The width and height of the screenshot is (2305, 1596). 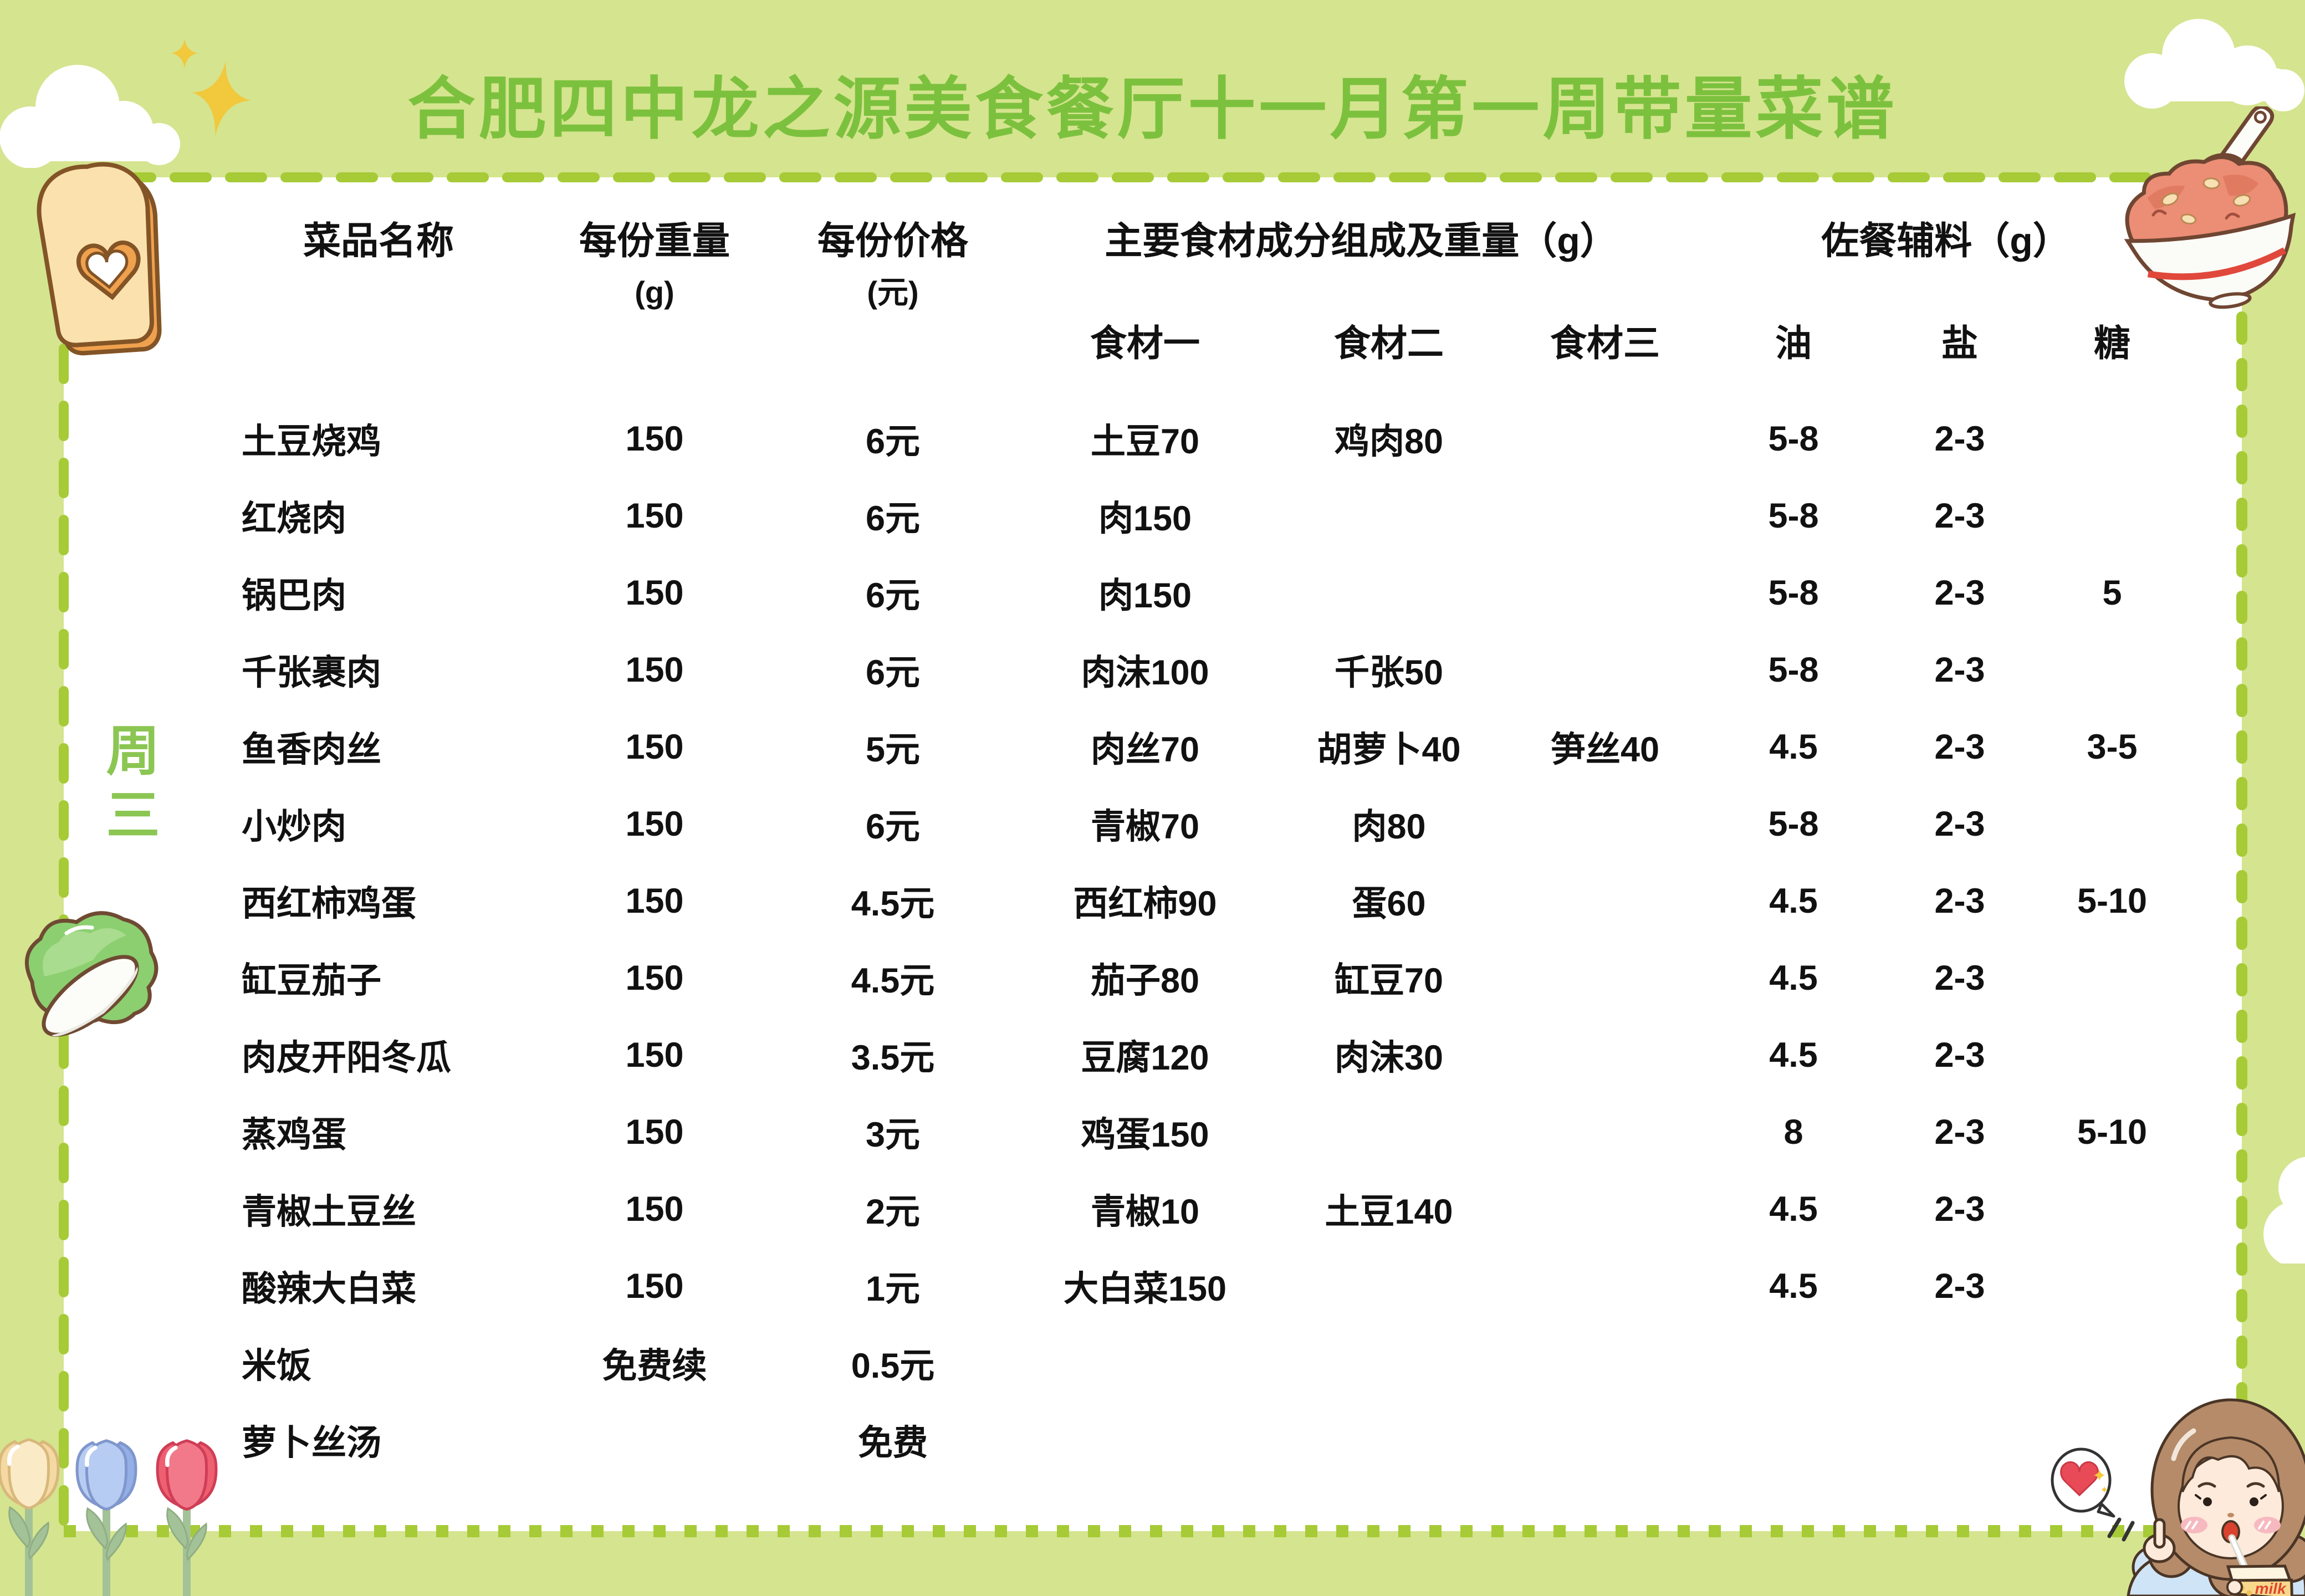 What do you see at coordinates (311, 1443) in the screenshot?
I see `cell-name: 萝卜丝汤` at bounding box center [311, 1443].